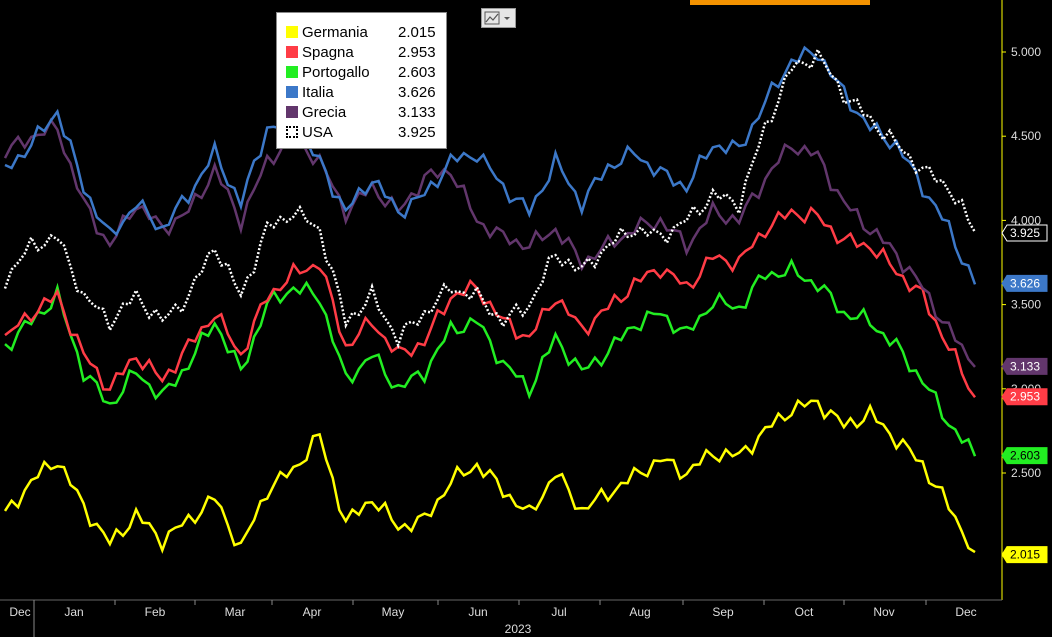 The height and width of the screenshot is (637, 1052). What do you see at coordinates (361, 52) in the screenshot?
I see `legend-item-spagna: Spagna 2.953` at bounding box center [361, 52].